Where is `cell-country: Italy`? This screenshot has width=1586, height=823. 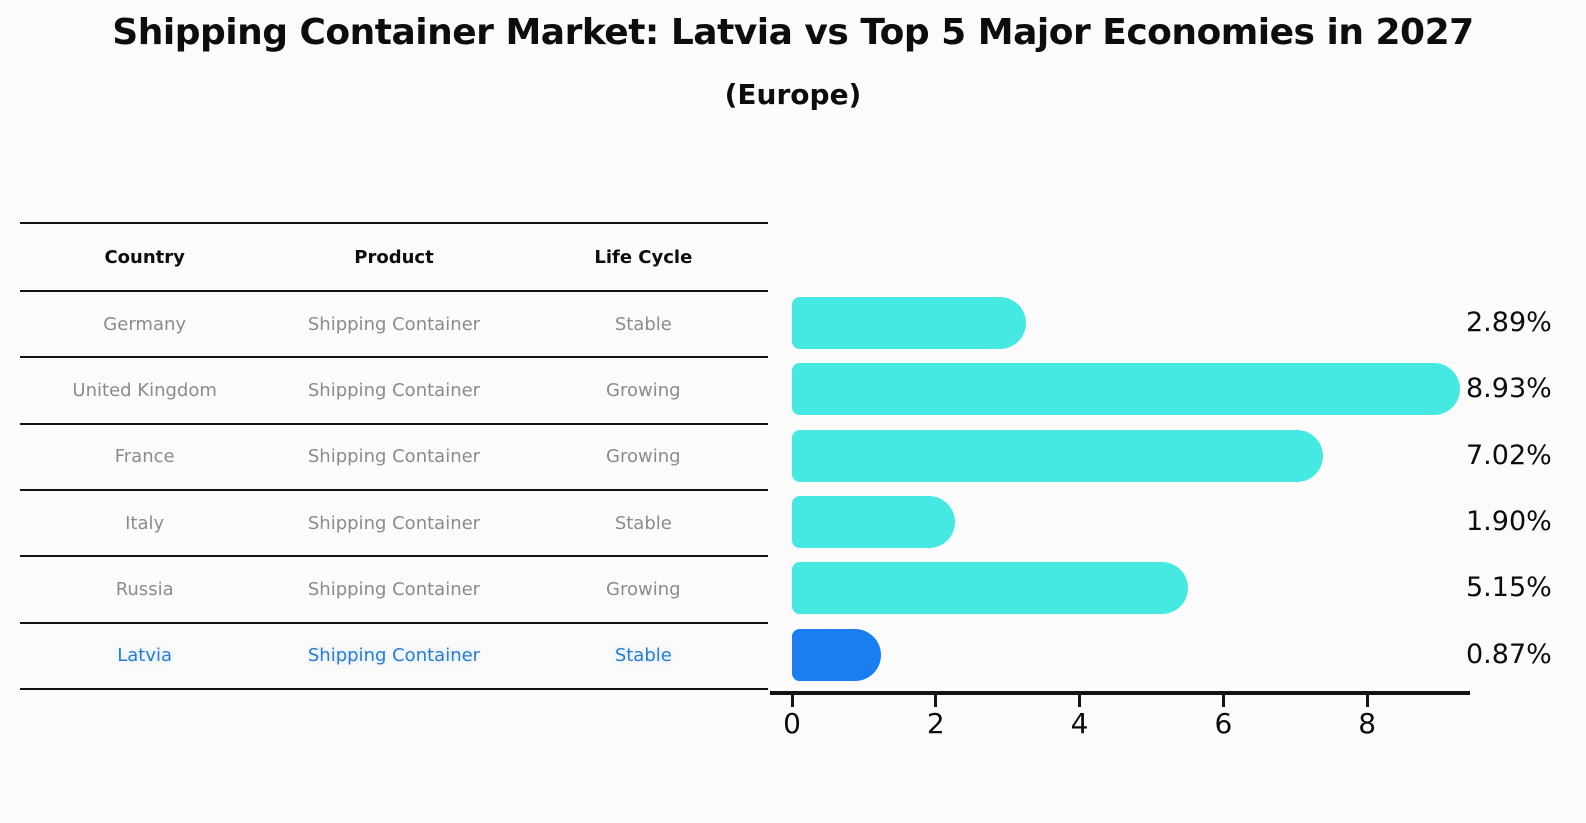
cell-country: Italy is located at coordinates (145, 523).